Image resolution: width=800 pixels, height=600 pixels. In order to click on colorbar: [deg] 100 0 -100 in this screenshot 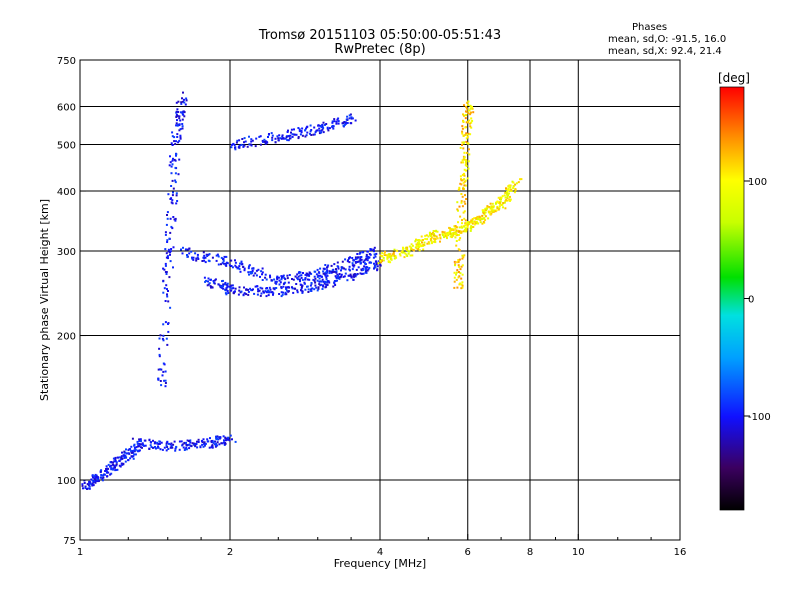, I will do `click(744, 291)`.